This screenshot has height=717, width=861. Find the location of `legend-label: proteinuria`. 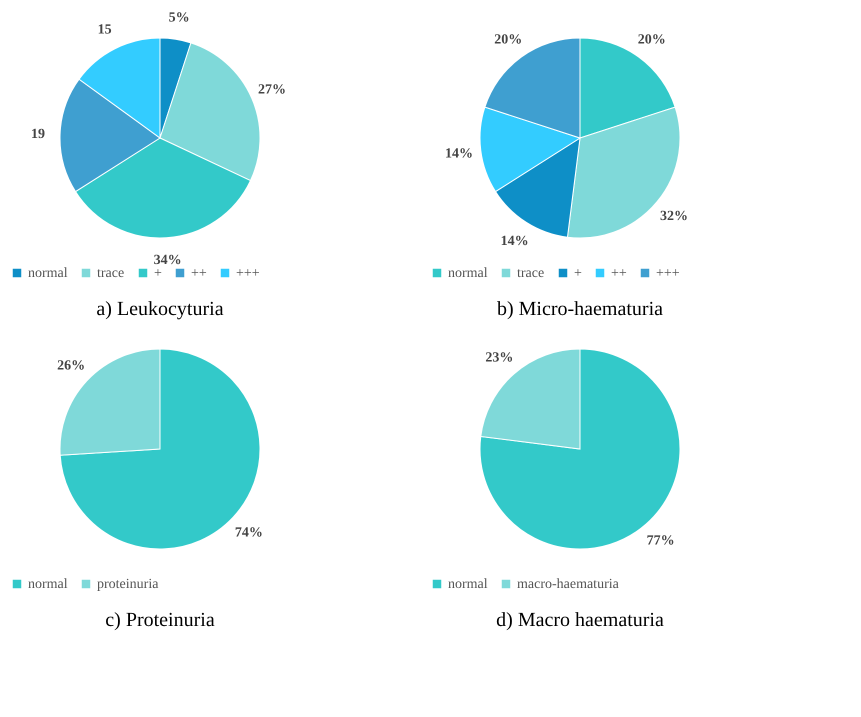

legend-label: proteinuria is located at coordinates (128, 584).